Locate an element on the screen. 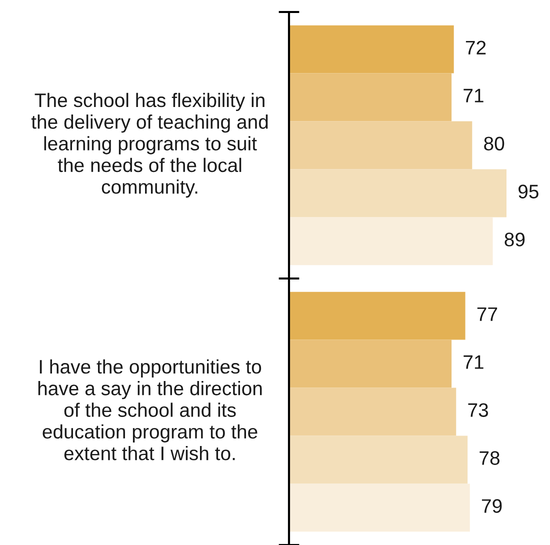 This screenshot has height=545, width=550. data-label: 95 is located at coordinates (528, 191).